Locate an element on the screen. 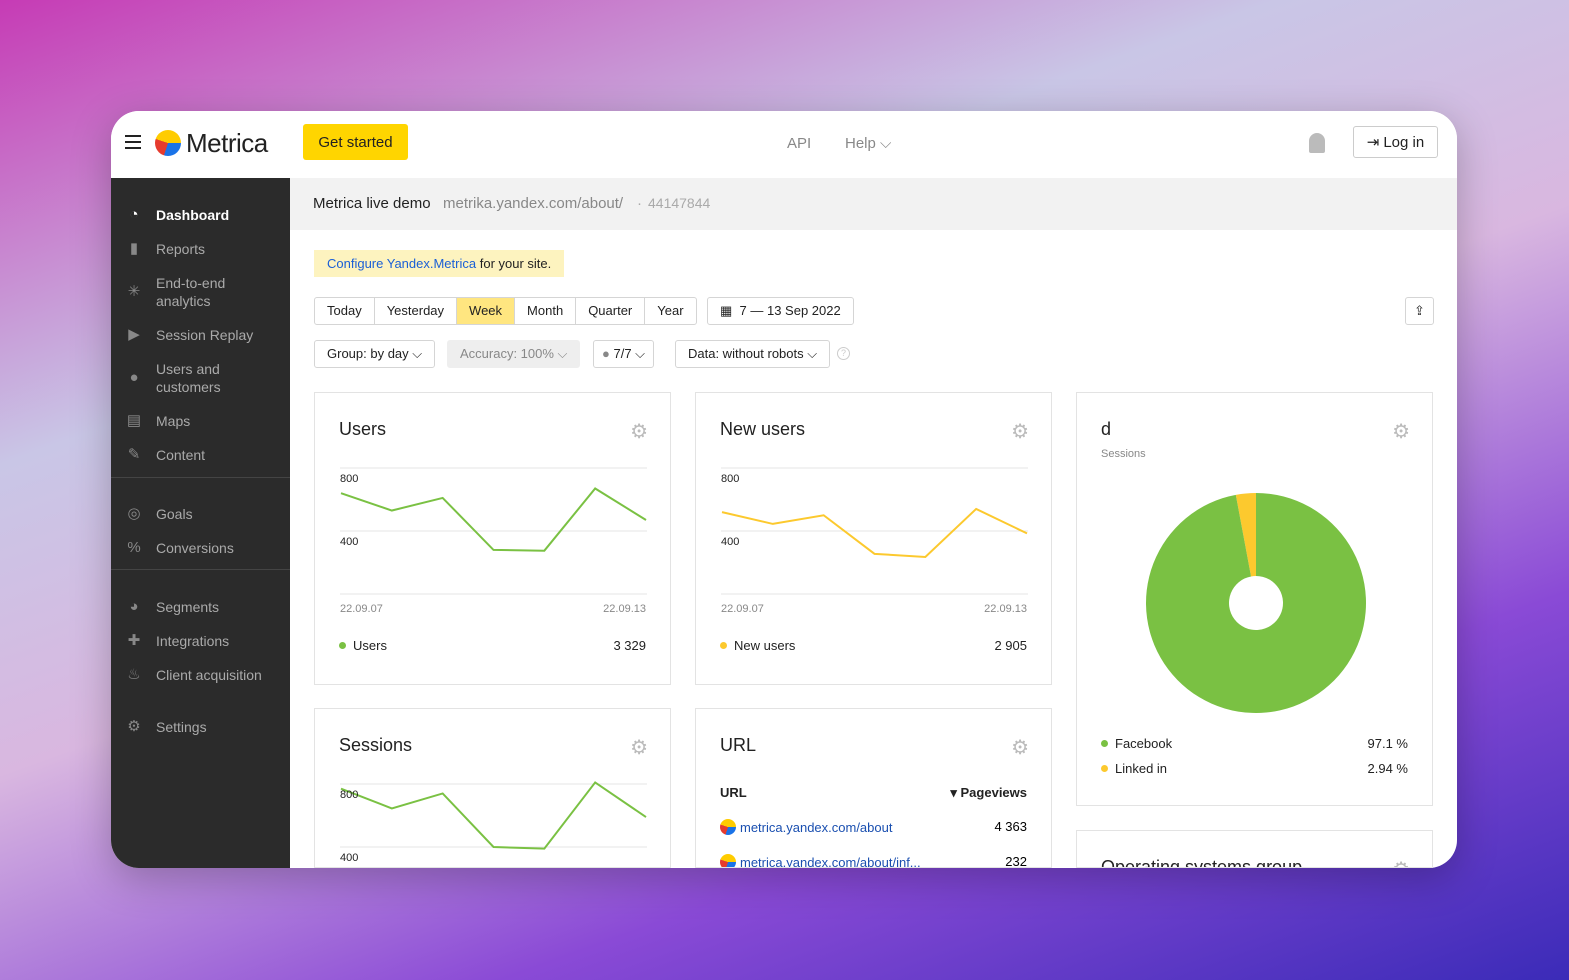  table-row: metrica.yandex.com/about/inf... 232 is located at coordinates (873, 861).